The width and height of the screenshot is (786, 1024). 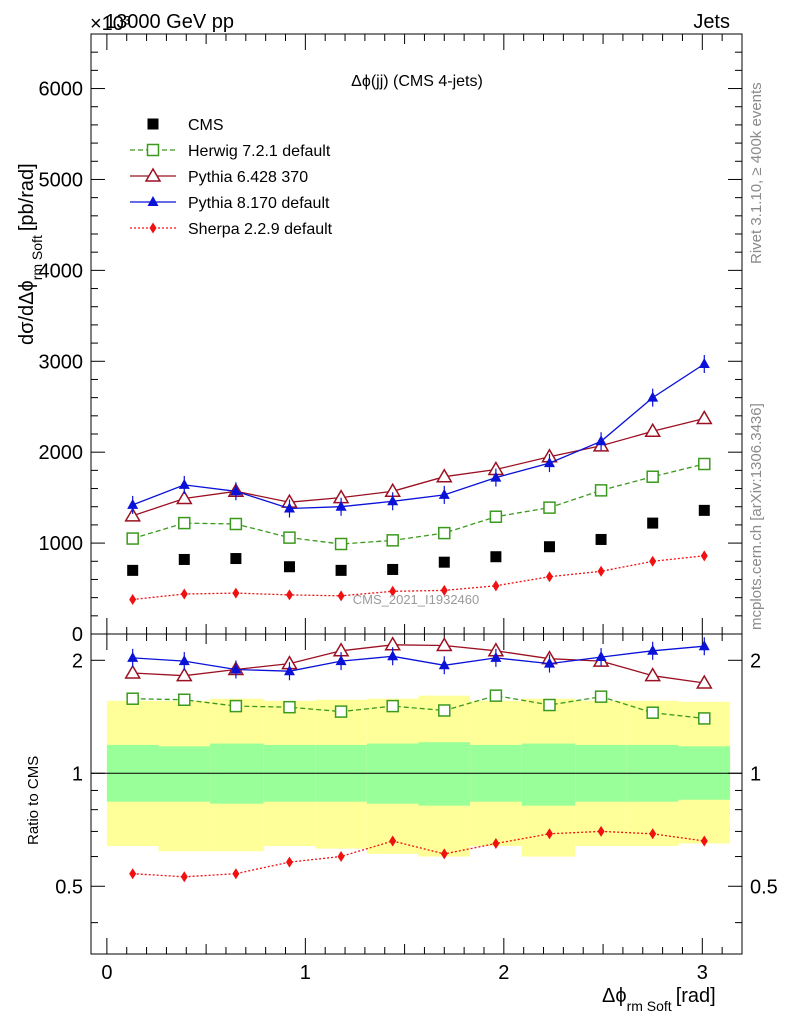 What do you see at coordinates (649, 1006) in the screenshot?
I see `xlabel-subscript: rm Soft` at bounding box center [649, 1006].